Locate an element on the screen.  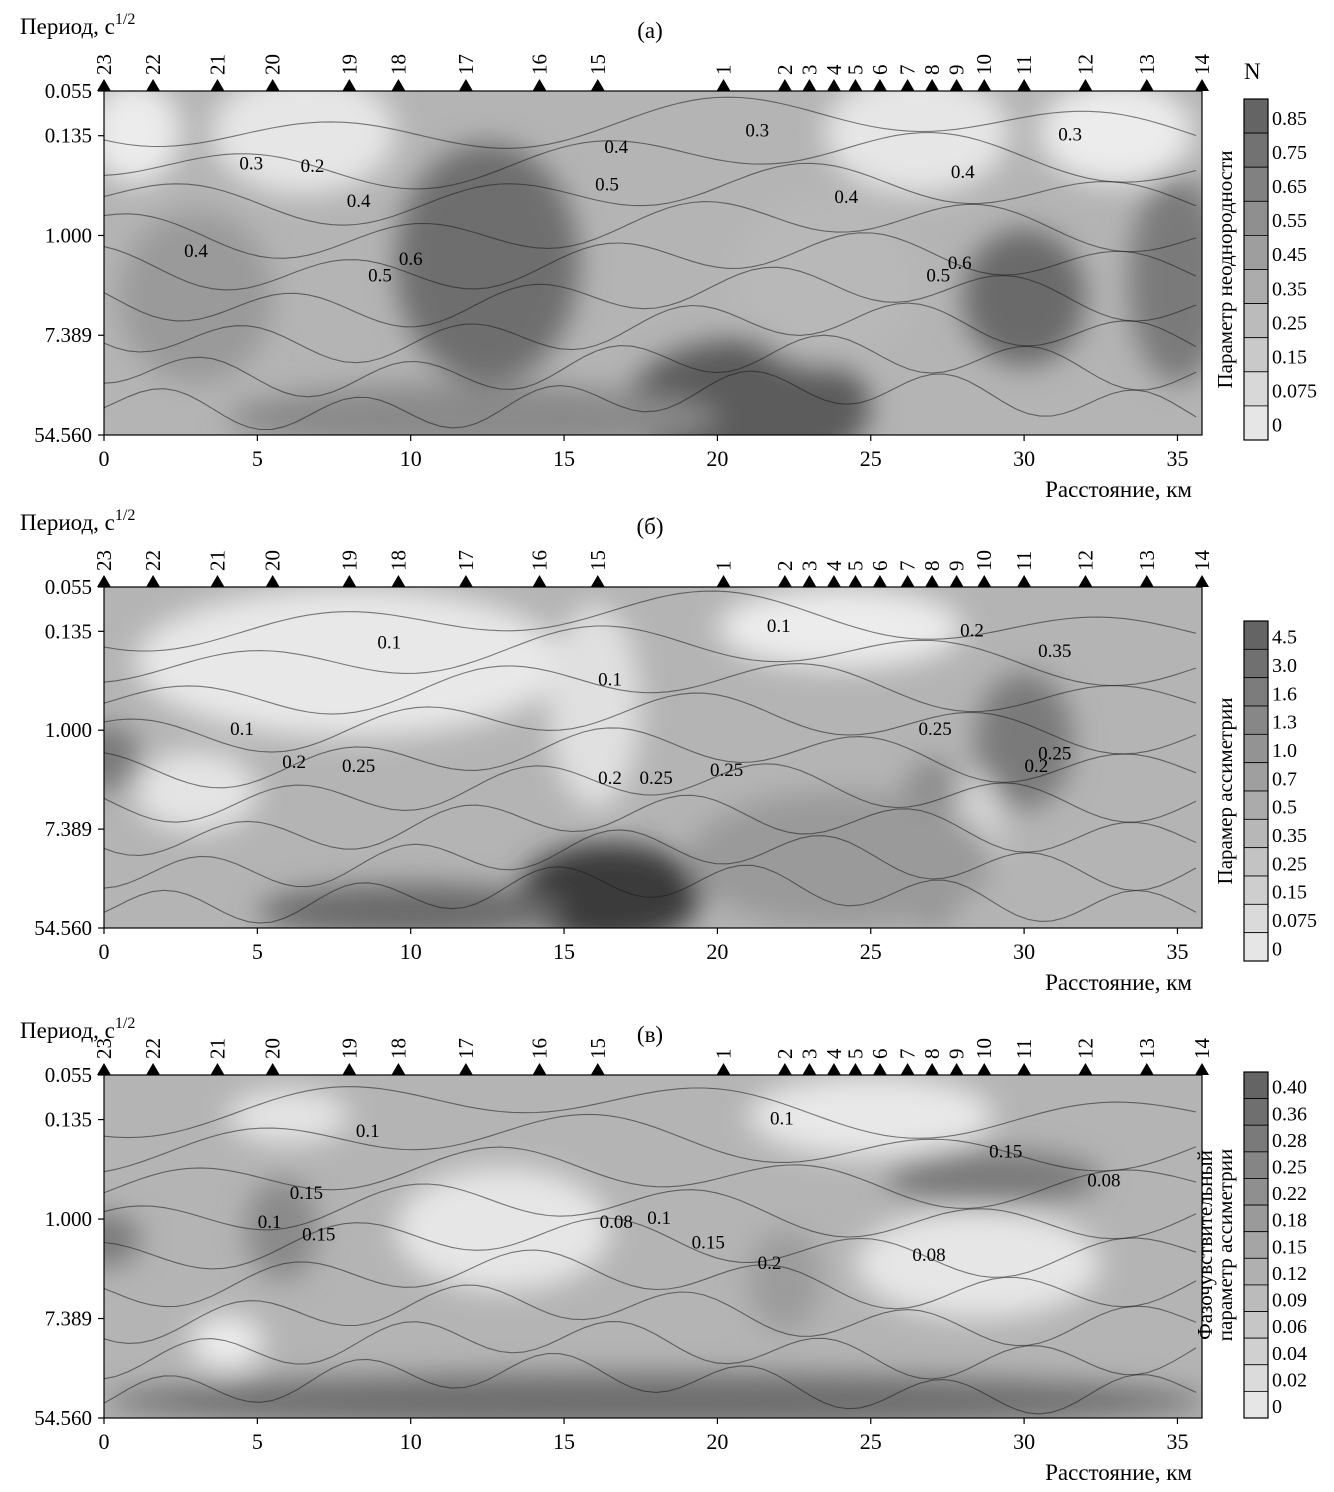
panel-label: (в) is located at coordinates (650, 1034).